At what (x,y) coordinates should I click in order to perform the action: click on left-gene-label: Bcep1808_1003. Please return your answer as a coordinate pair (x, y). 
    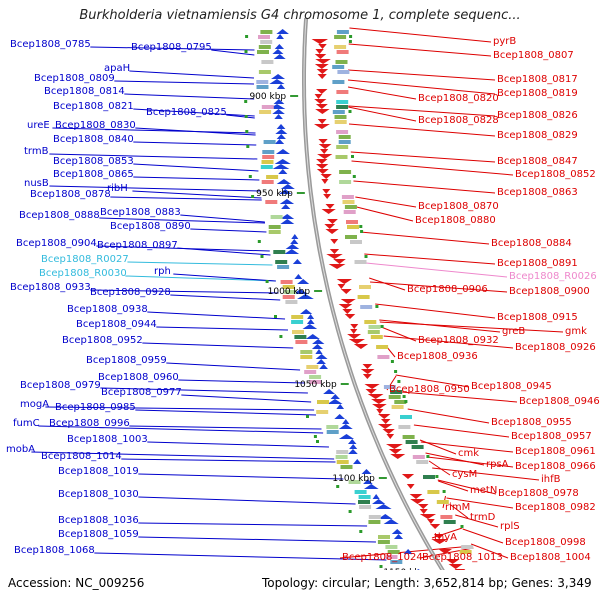
    Looking at the image, I should click on (107, 439).